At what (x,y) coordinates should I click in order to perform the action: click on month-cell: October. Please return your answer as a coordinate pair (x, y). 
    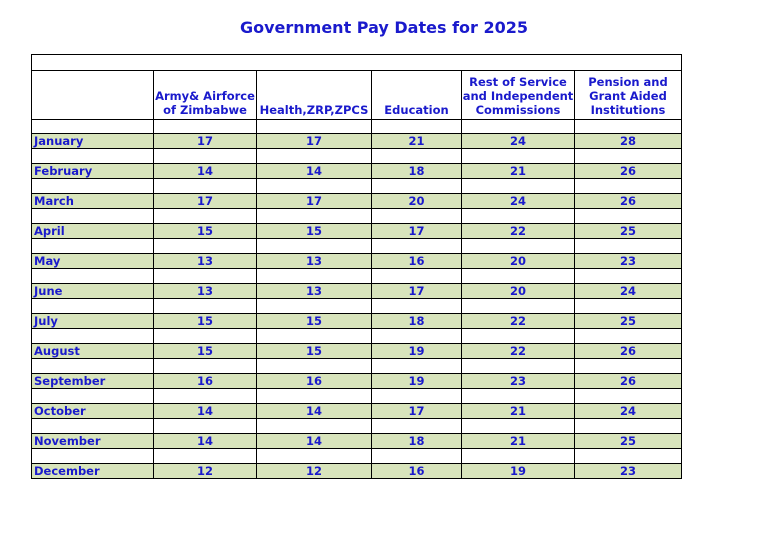
    Looking at the image, I should click on (92, 411).